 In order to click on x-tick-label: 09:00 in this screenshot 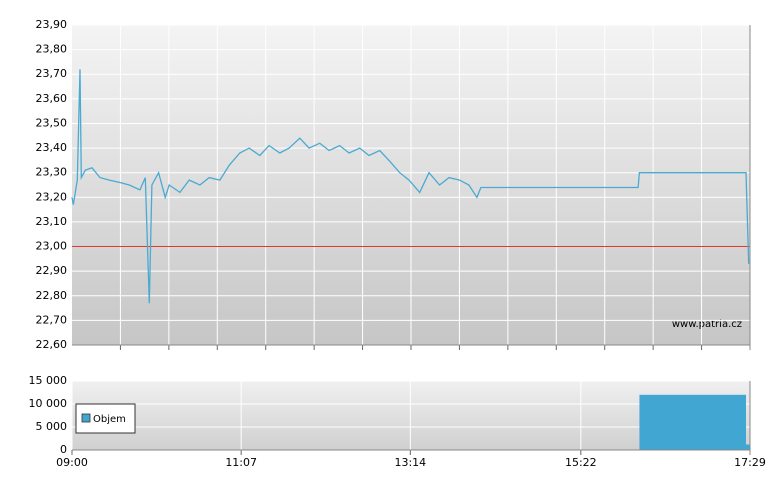, I will do `click(72, 462)`.